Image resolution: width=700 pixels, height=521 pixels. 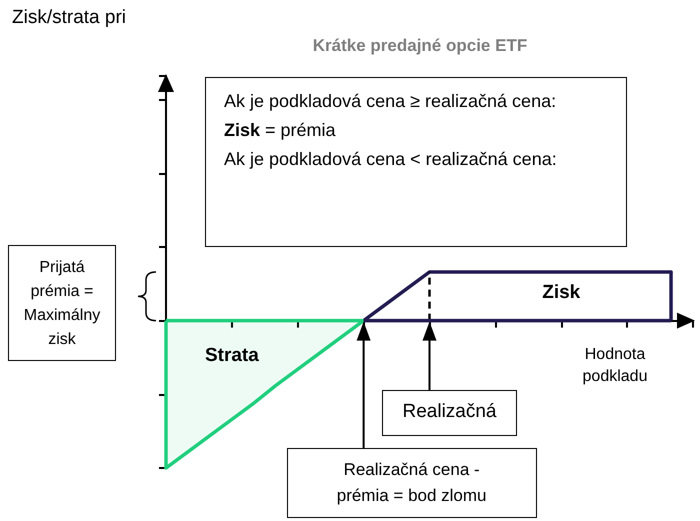 I want to click on text: Zisk = prémia, so click(x=280, y=130).